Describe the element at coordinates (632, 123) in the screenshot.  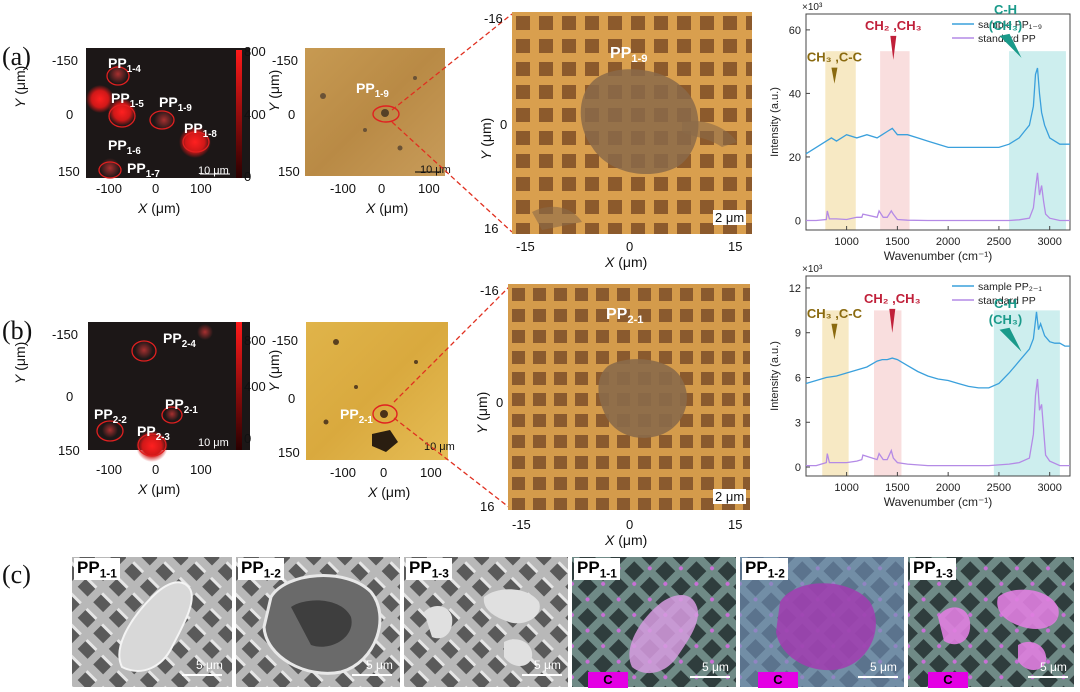
I see `afm-image-a` at that location.